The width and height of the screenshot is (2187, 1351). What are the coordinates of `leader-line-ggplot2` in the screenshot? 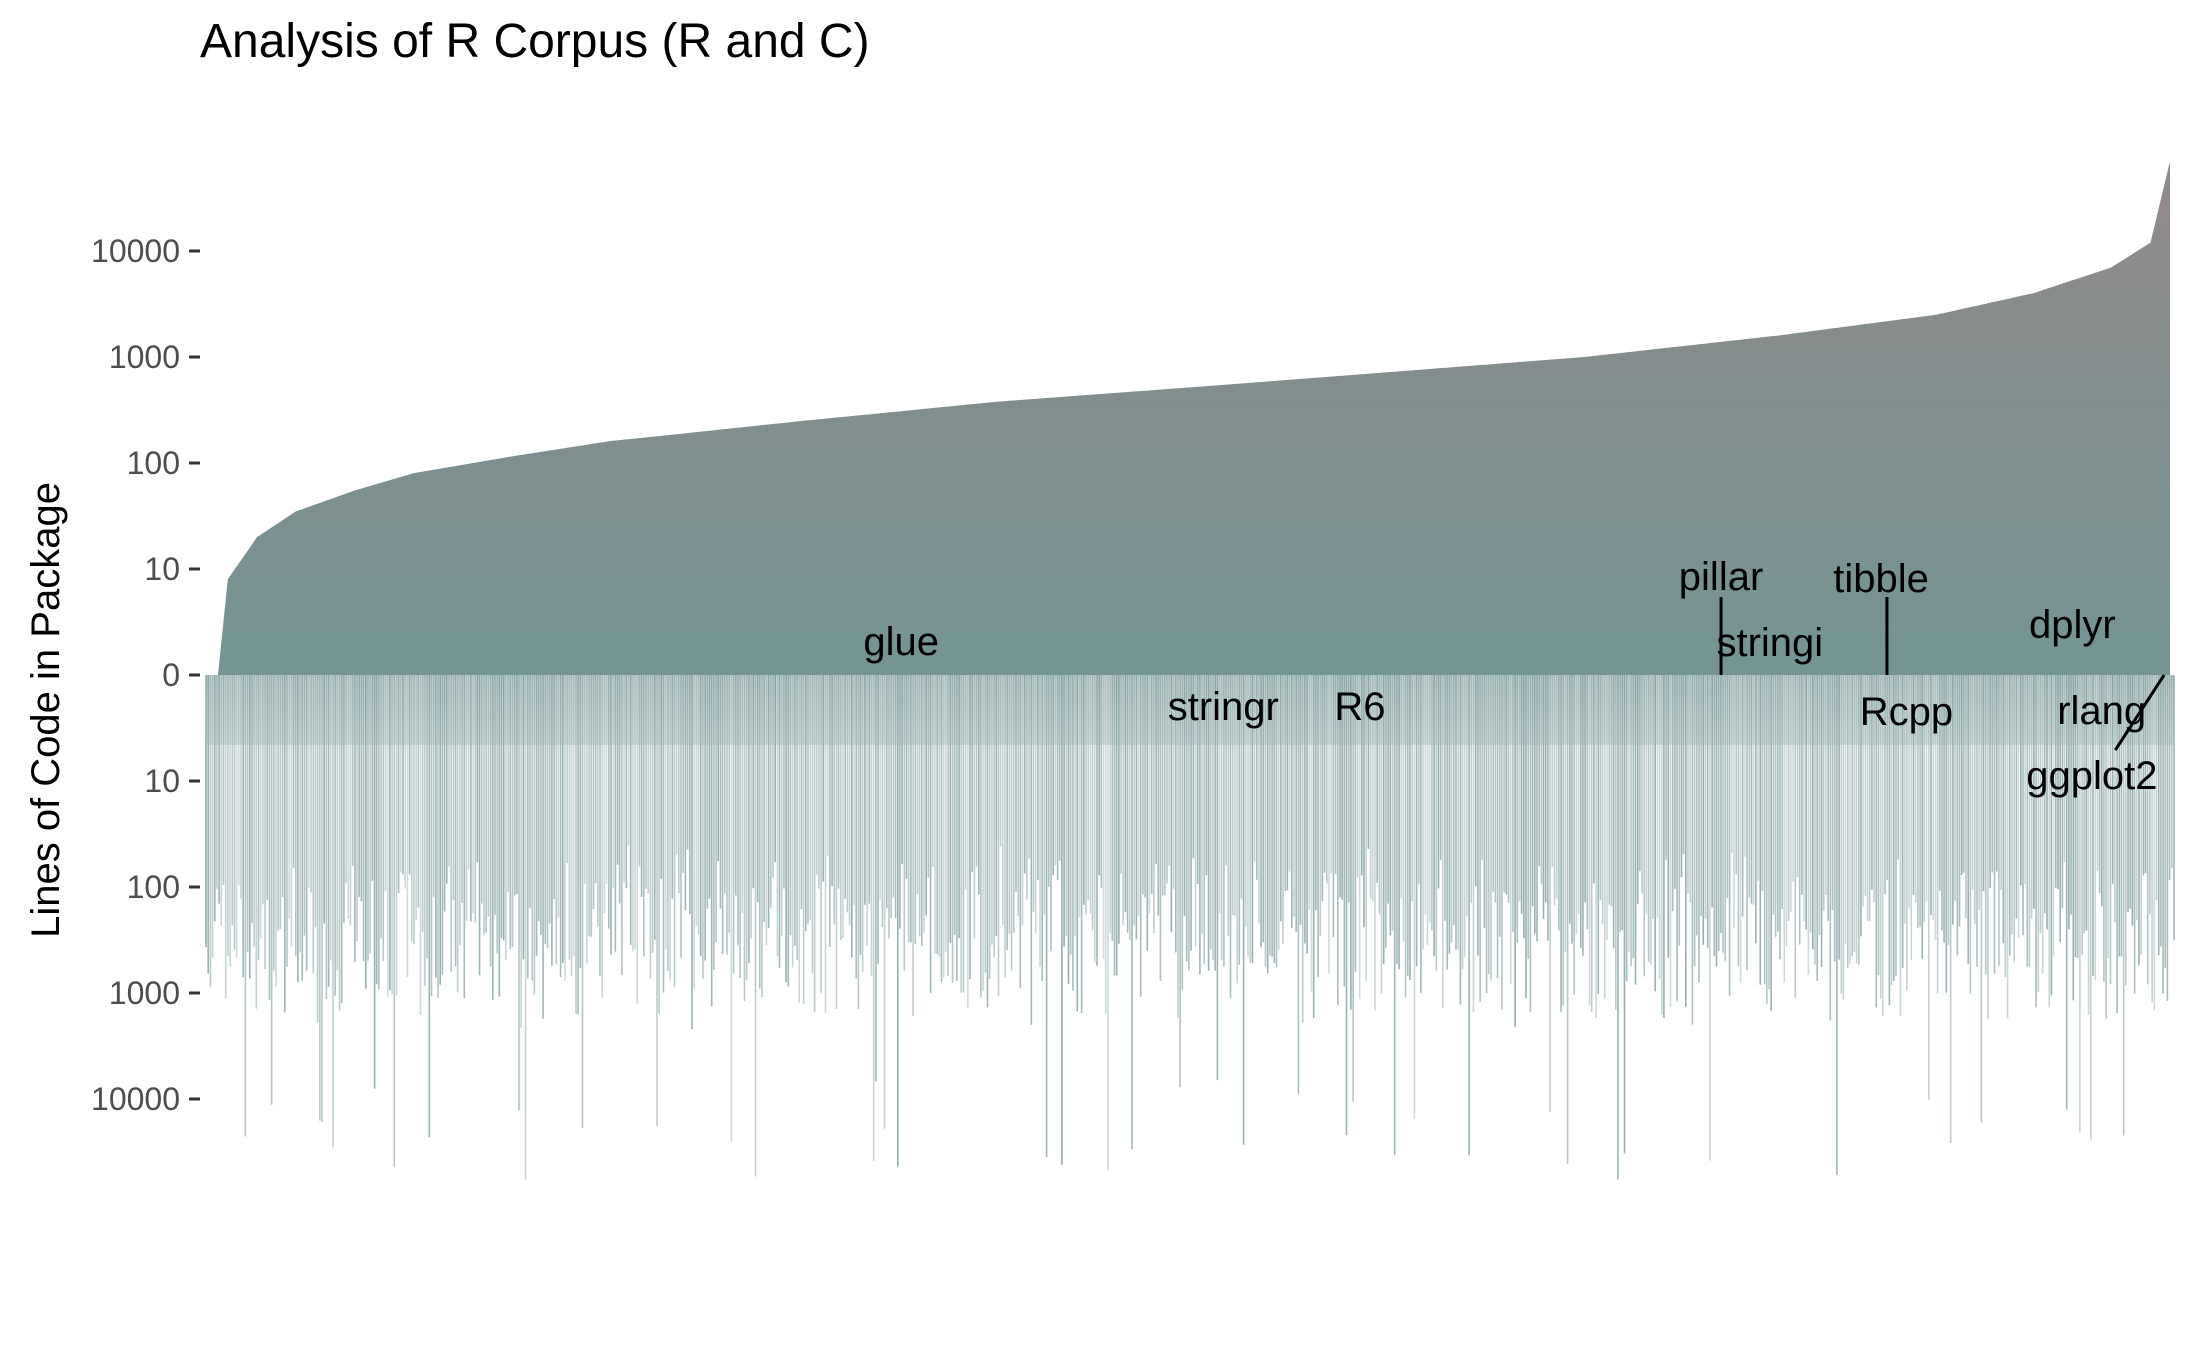 It's located at (2140, 712).